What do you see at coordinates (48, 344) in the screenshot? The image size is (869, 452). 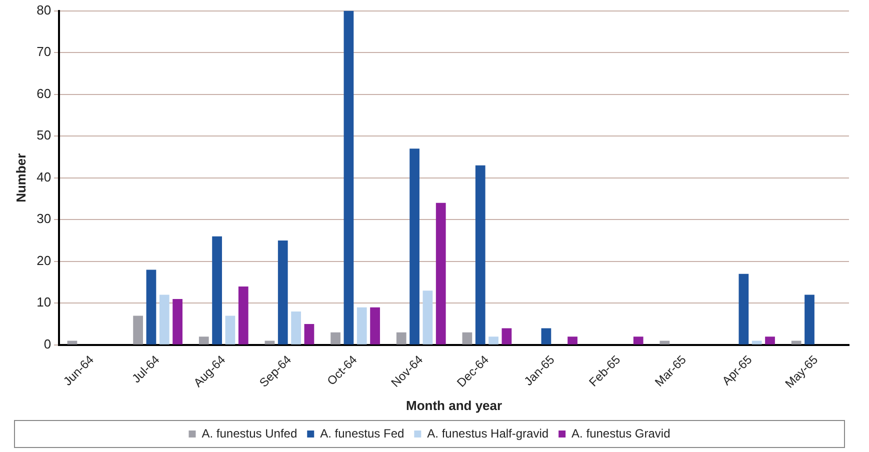 I see `y-tick-label: 0` at bounding box center [48, 344].